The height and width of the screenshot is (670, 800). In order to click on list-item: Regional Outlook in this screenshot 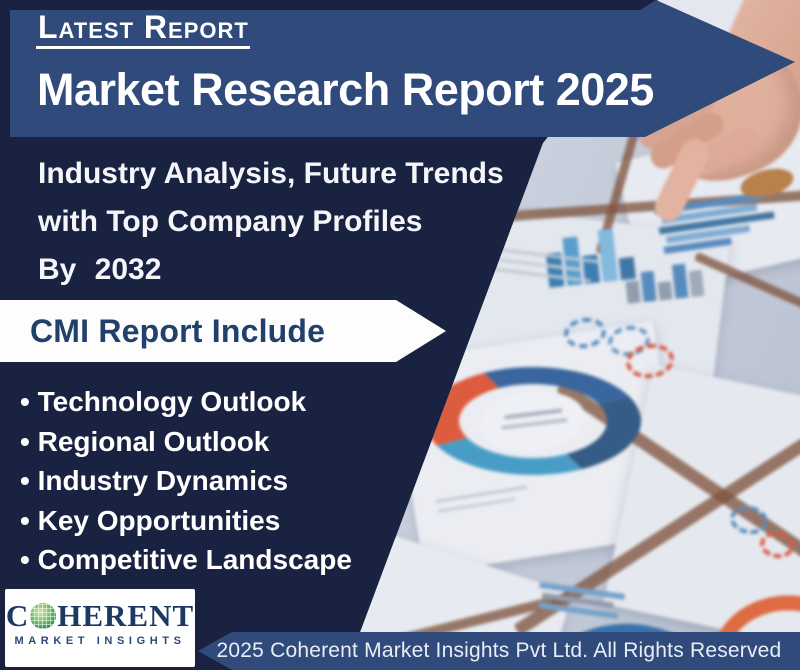, I will do `click(186, 442)`.